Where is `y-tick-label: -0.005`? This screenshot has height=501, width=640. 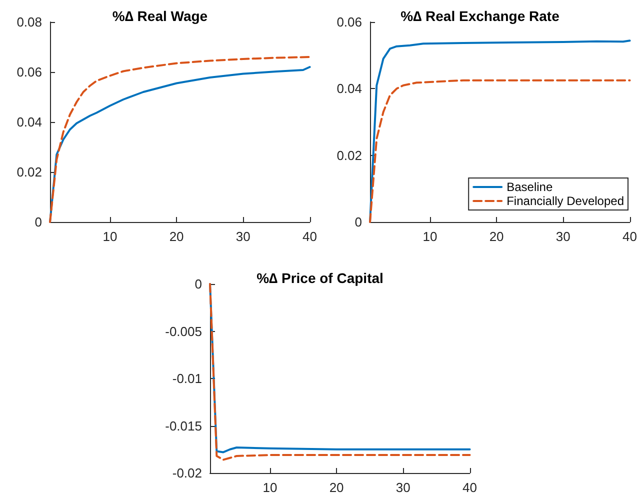 y-tick-label: -0.005 is located at coordinates (183, 331).